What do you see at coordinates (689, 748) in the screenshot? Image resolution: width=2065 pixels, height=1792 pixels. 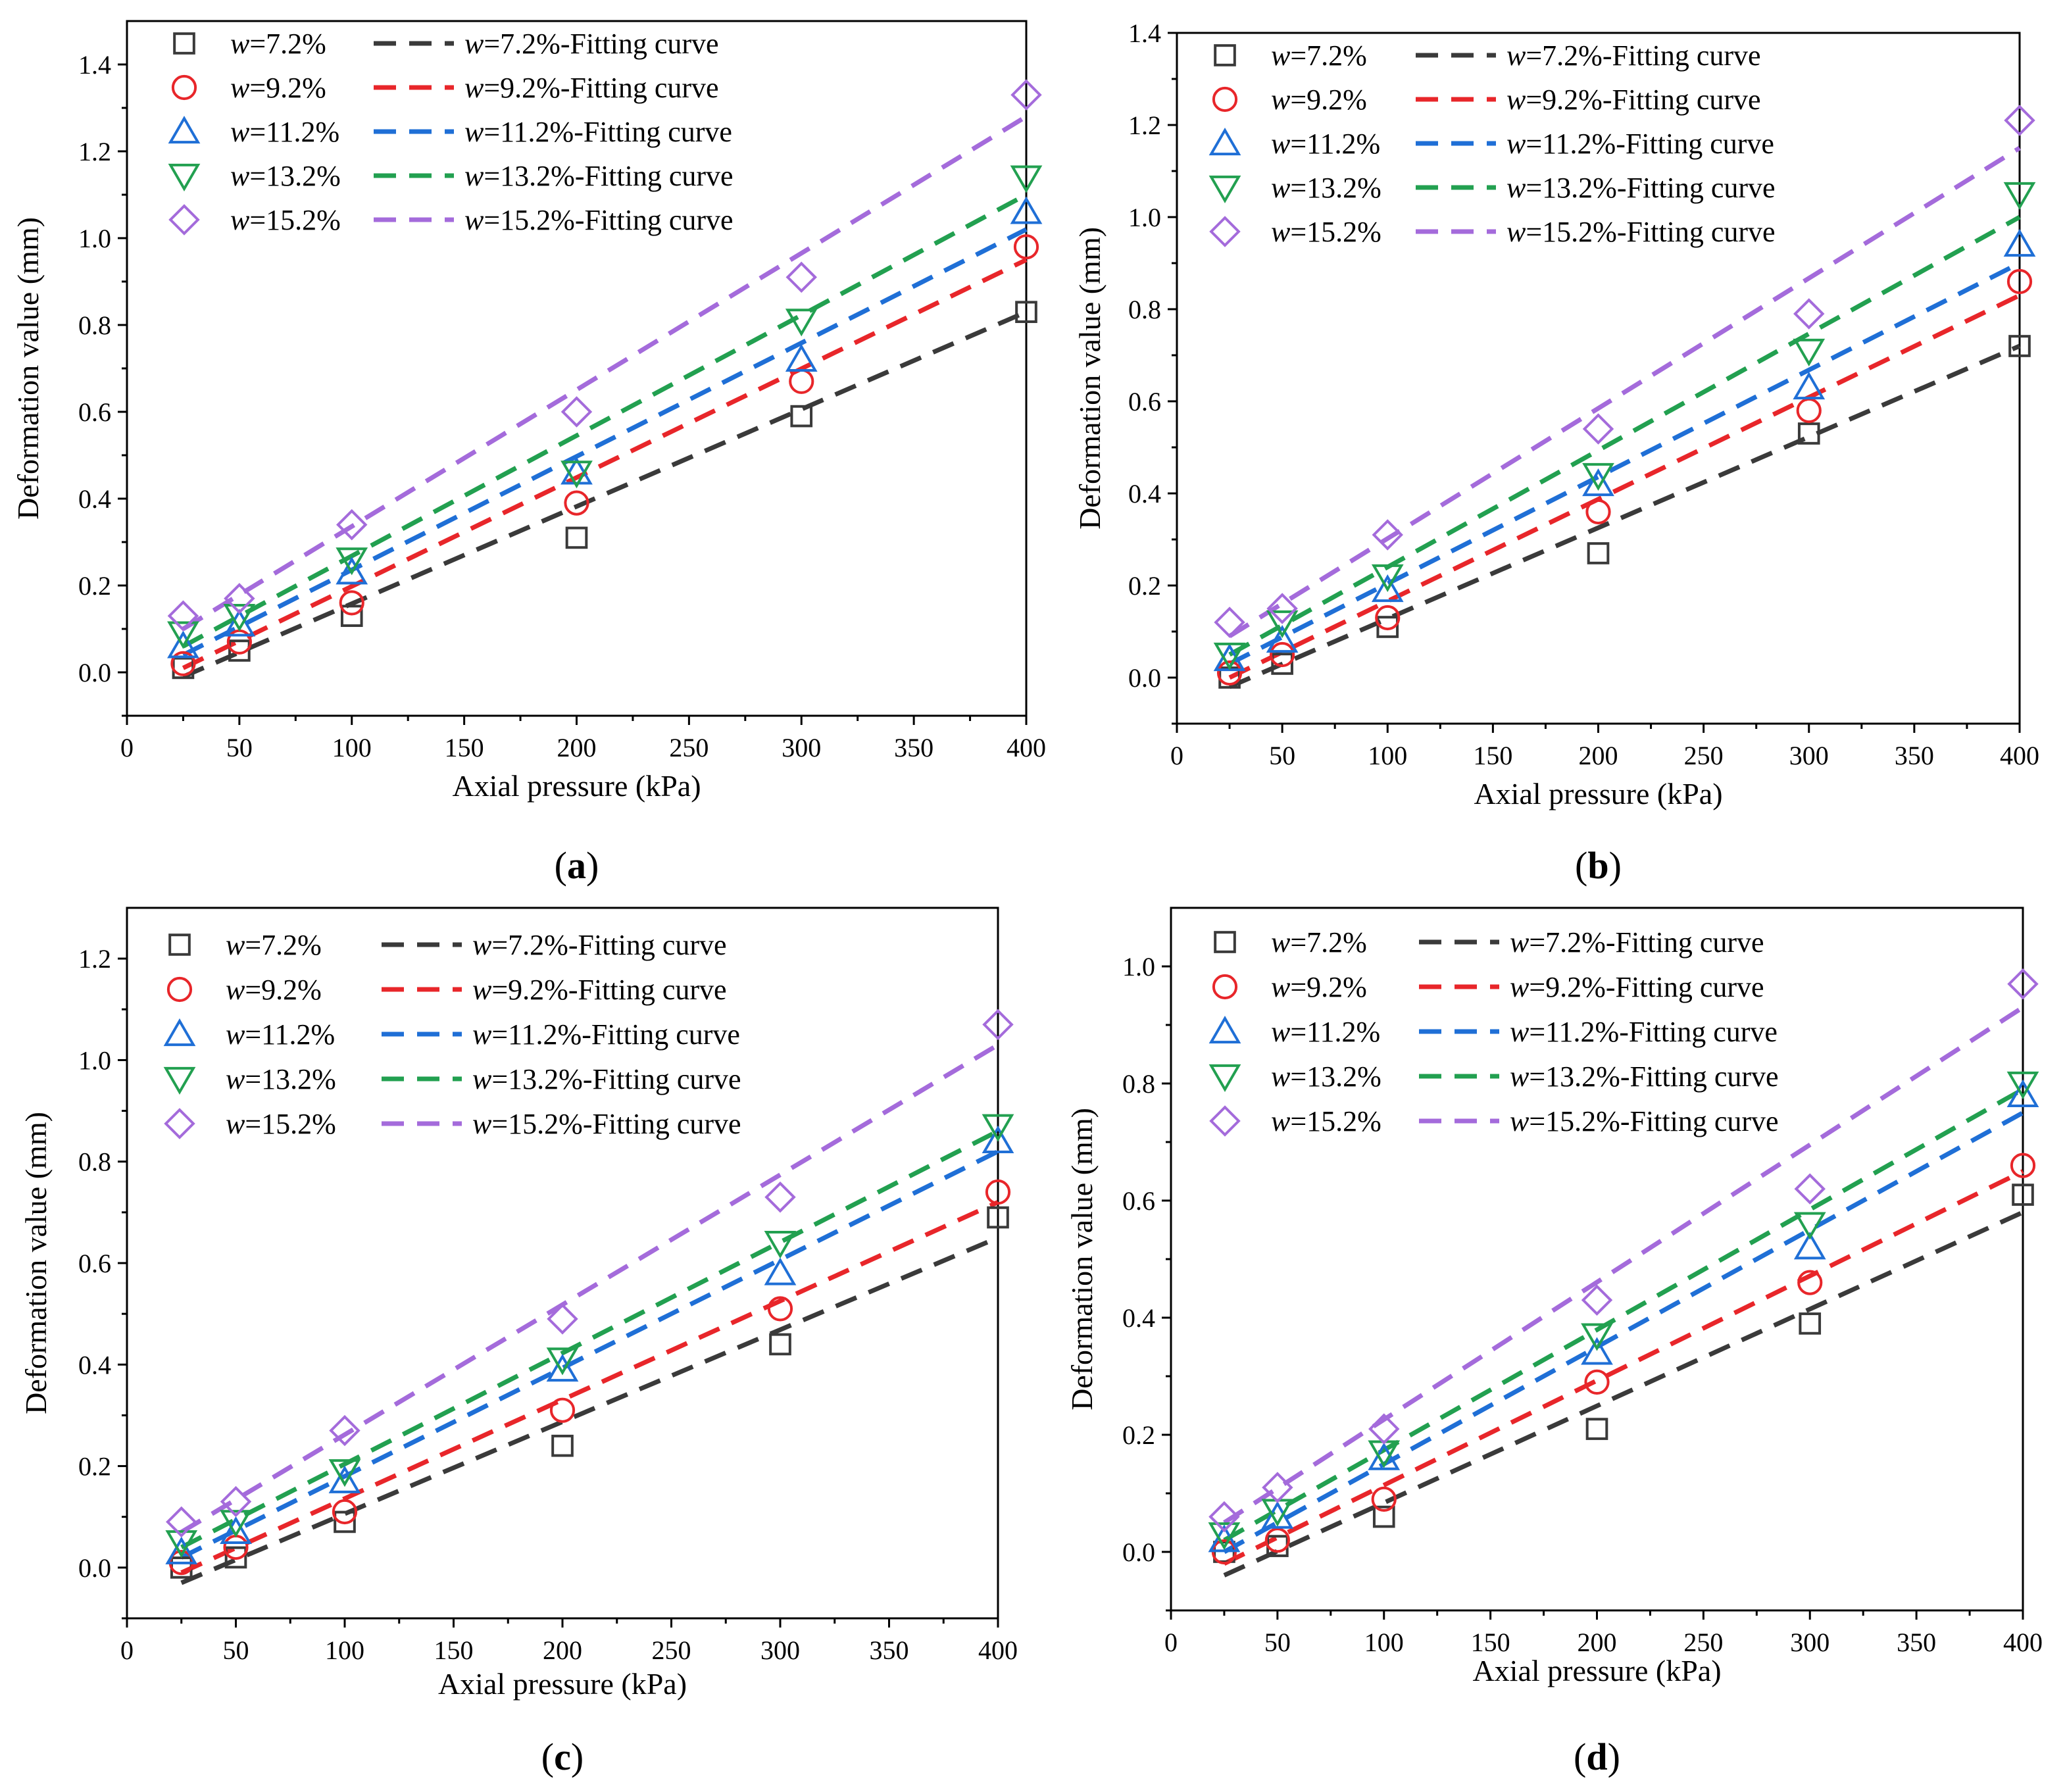 I see `x-tick-label: 250` at bounding box center [689, 748].